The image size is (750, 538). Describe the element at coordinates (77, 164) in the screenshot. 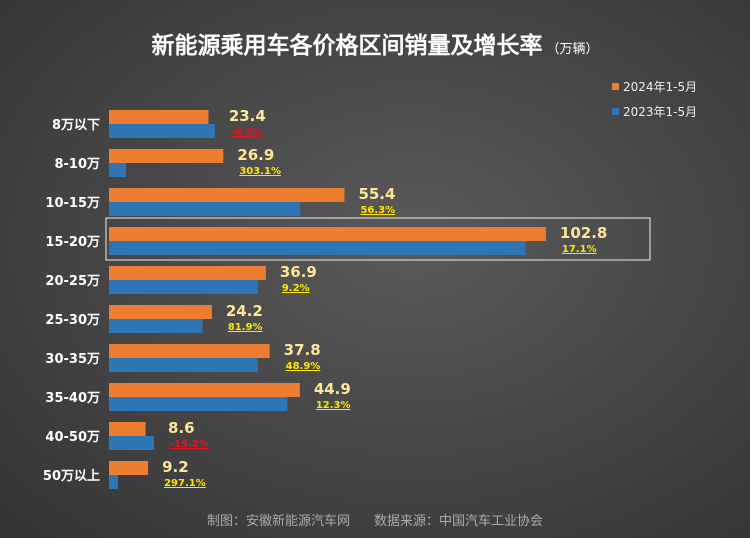

I see `category-label: 8-10万` at that location.